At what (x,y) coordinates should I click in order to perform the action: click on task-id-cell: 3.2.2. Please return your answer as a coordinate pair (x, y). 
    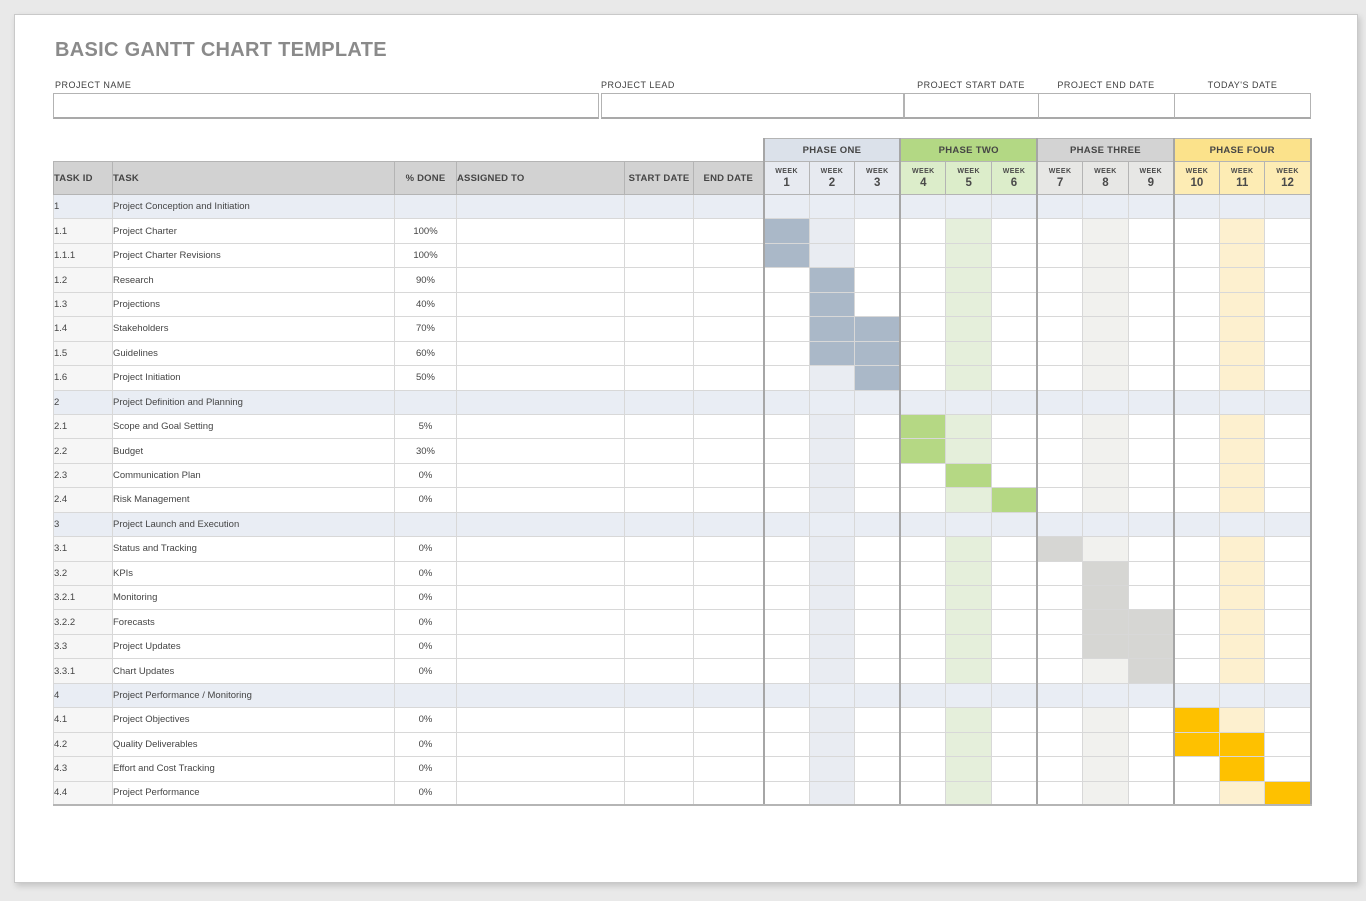
    Looking at the image, I should click on (83, 622).